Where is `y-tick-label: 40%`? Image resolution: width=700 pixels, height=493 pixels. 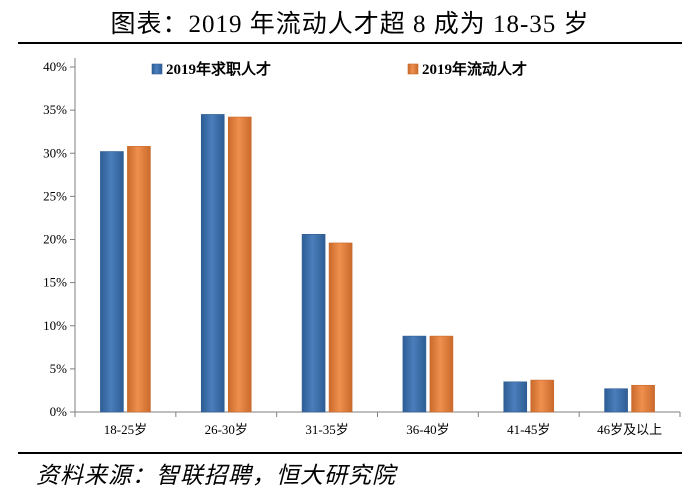
y-tick-label: 40% is located at coordinates (55, 66).